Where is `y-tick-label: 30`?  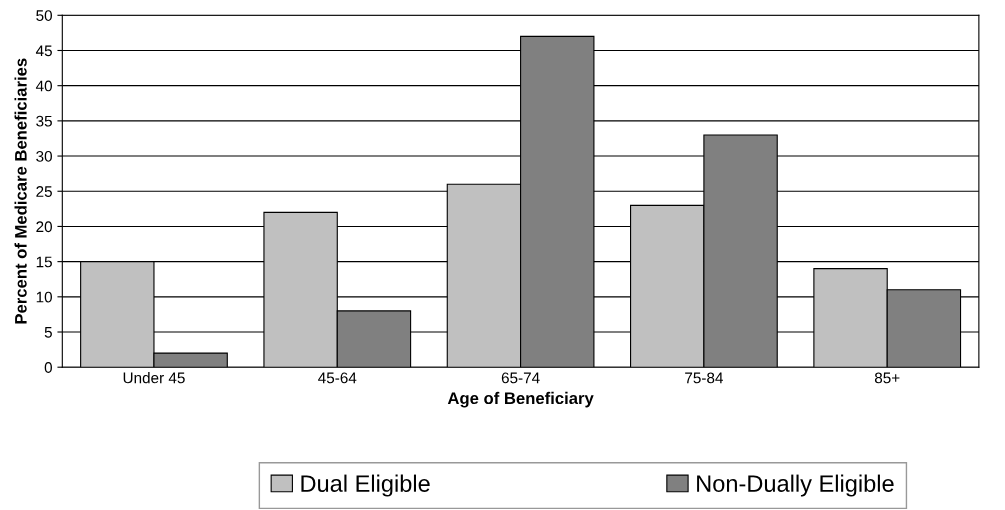
y-tick-label: 30 is located at coordinates (44, 156).